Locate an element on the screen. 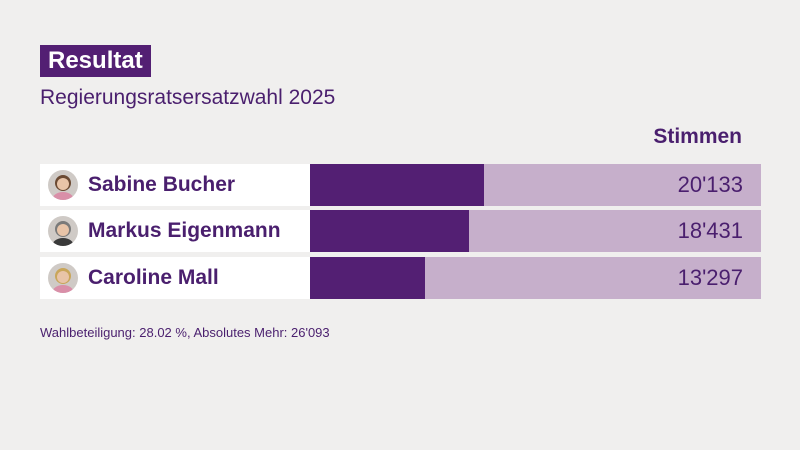 This screenshot has height=450, width=800. bar-track: 18'431 is located at coordinates (535, 231).